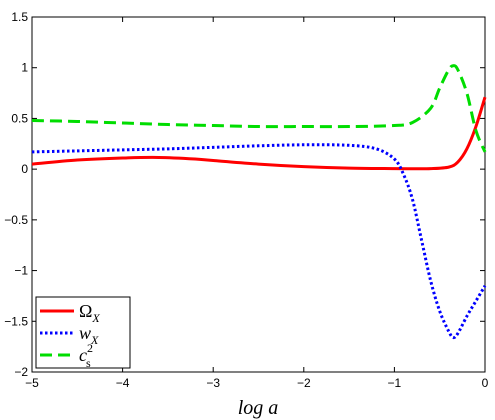 The height and width of the screenshot is (420, 495). Describe the element at coordinates (89, 335) in the screenshot. I see `legend-entry: wX` at that location.